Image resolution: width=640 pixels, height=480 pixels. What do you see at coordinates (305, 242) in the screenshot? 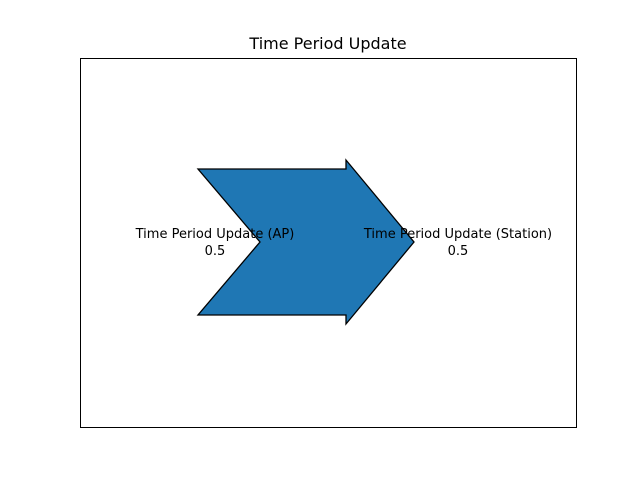
I see `sankey-flow-shape` at bounding box center [305, 242].